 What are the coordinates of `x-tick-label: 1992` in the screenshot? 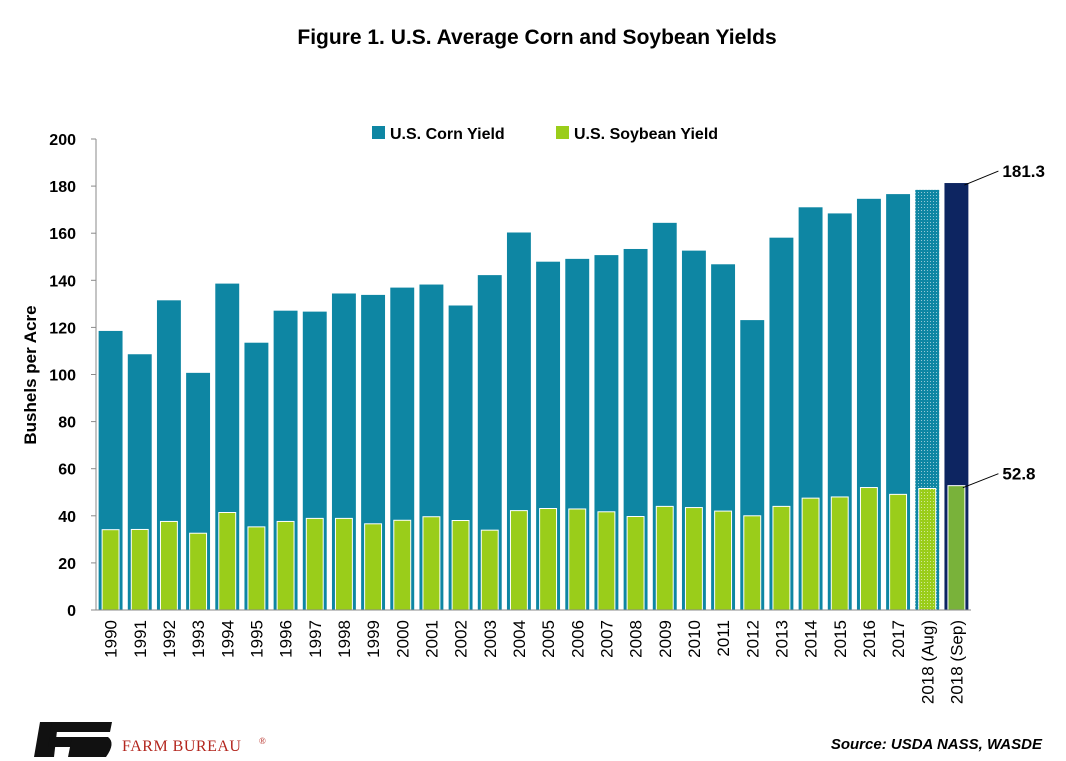 It's located at (169, 639).